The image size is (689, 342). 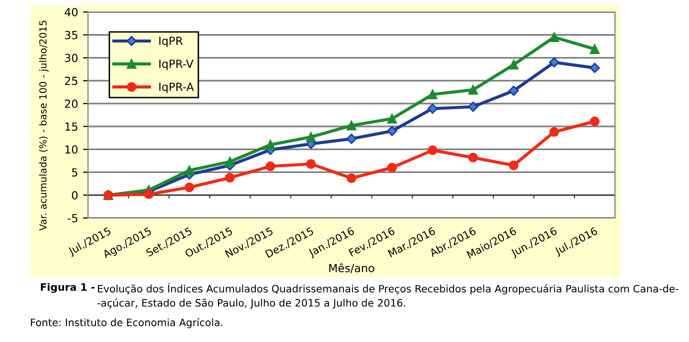 I want to click on y-tick-label: 35, so click(x=71, y=35).